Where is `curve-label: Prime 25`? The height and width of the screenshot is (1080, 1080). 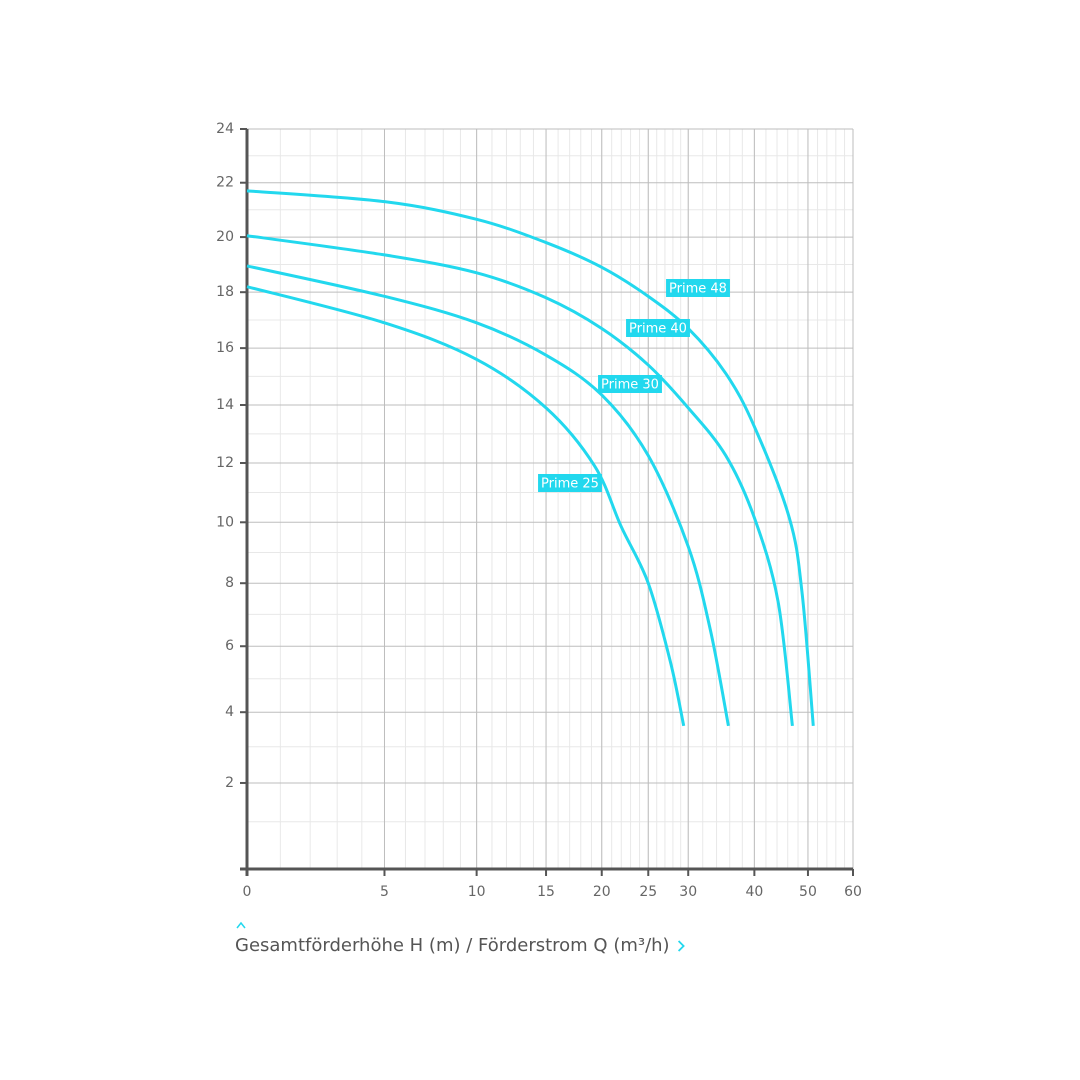 curve-label: Prime 25 is located at coordinates (570, 484).